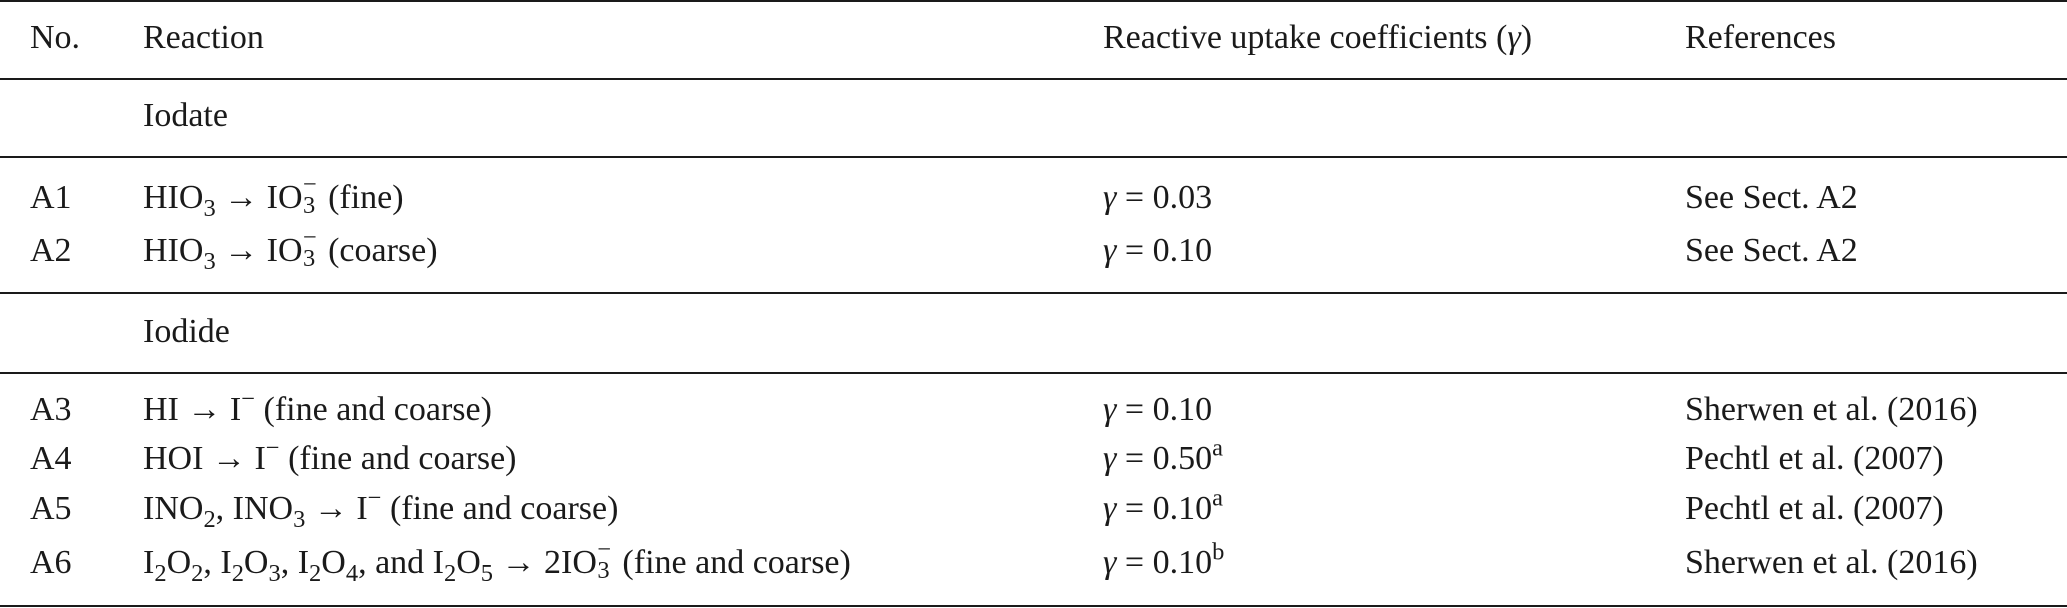  I want to click on row-reaction: HOI → I− (fine and coarse), so click(330, 455).